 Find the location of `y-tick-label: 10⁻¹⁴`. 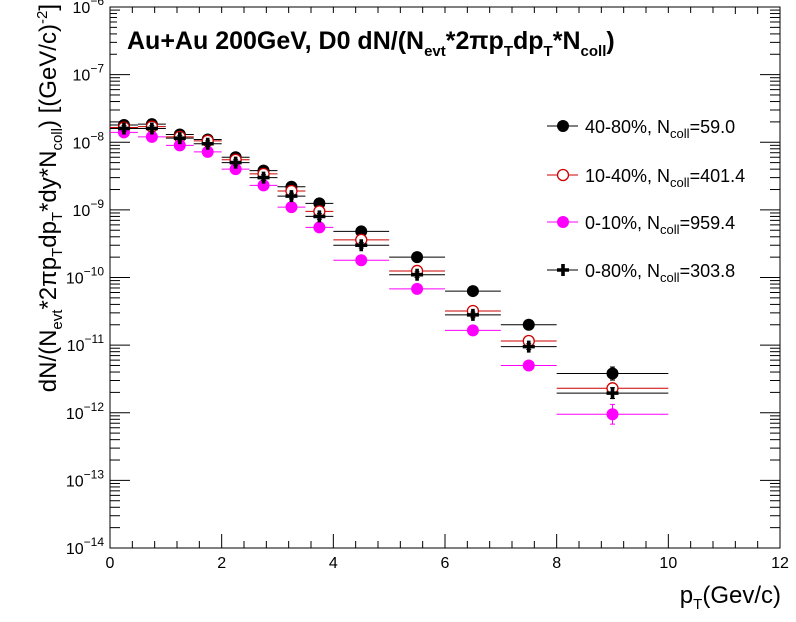

y-tick-label: 10⁻¹⁴ is located at coordinates (85, 546).